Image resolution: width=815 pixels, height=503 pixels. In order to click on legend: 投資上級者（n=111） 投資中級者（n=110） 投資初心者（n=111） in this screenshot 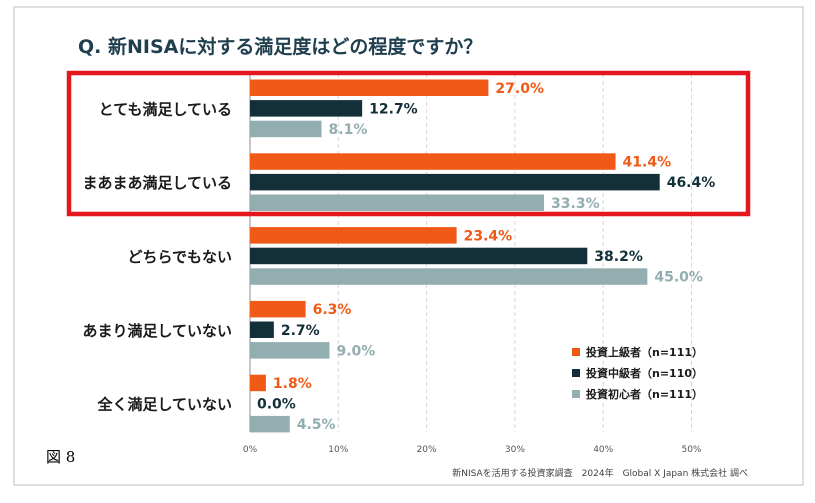, I will do `click(637, 373)`.